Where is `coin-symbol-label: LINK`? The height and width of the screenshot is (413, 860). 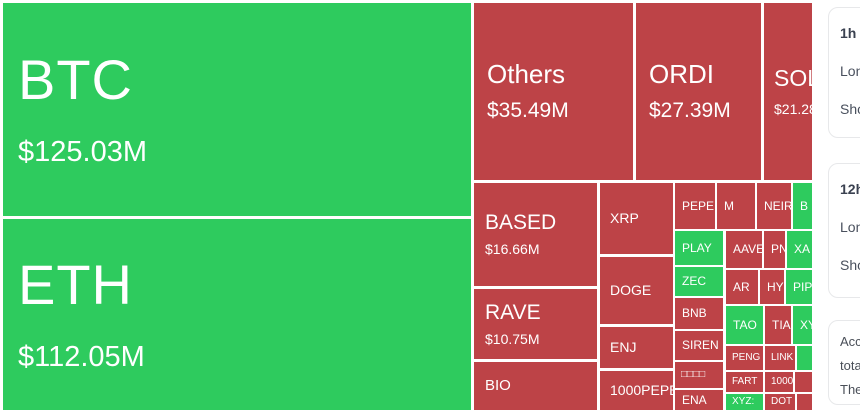 coin-symbol-label: LINK is located at coordinates (782, 357).